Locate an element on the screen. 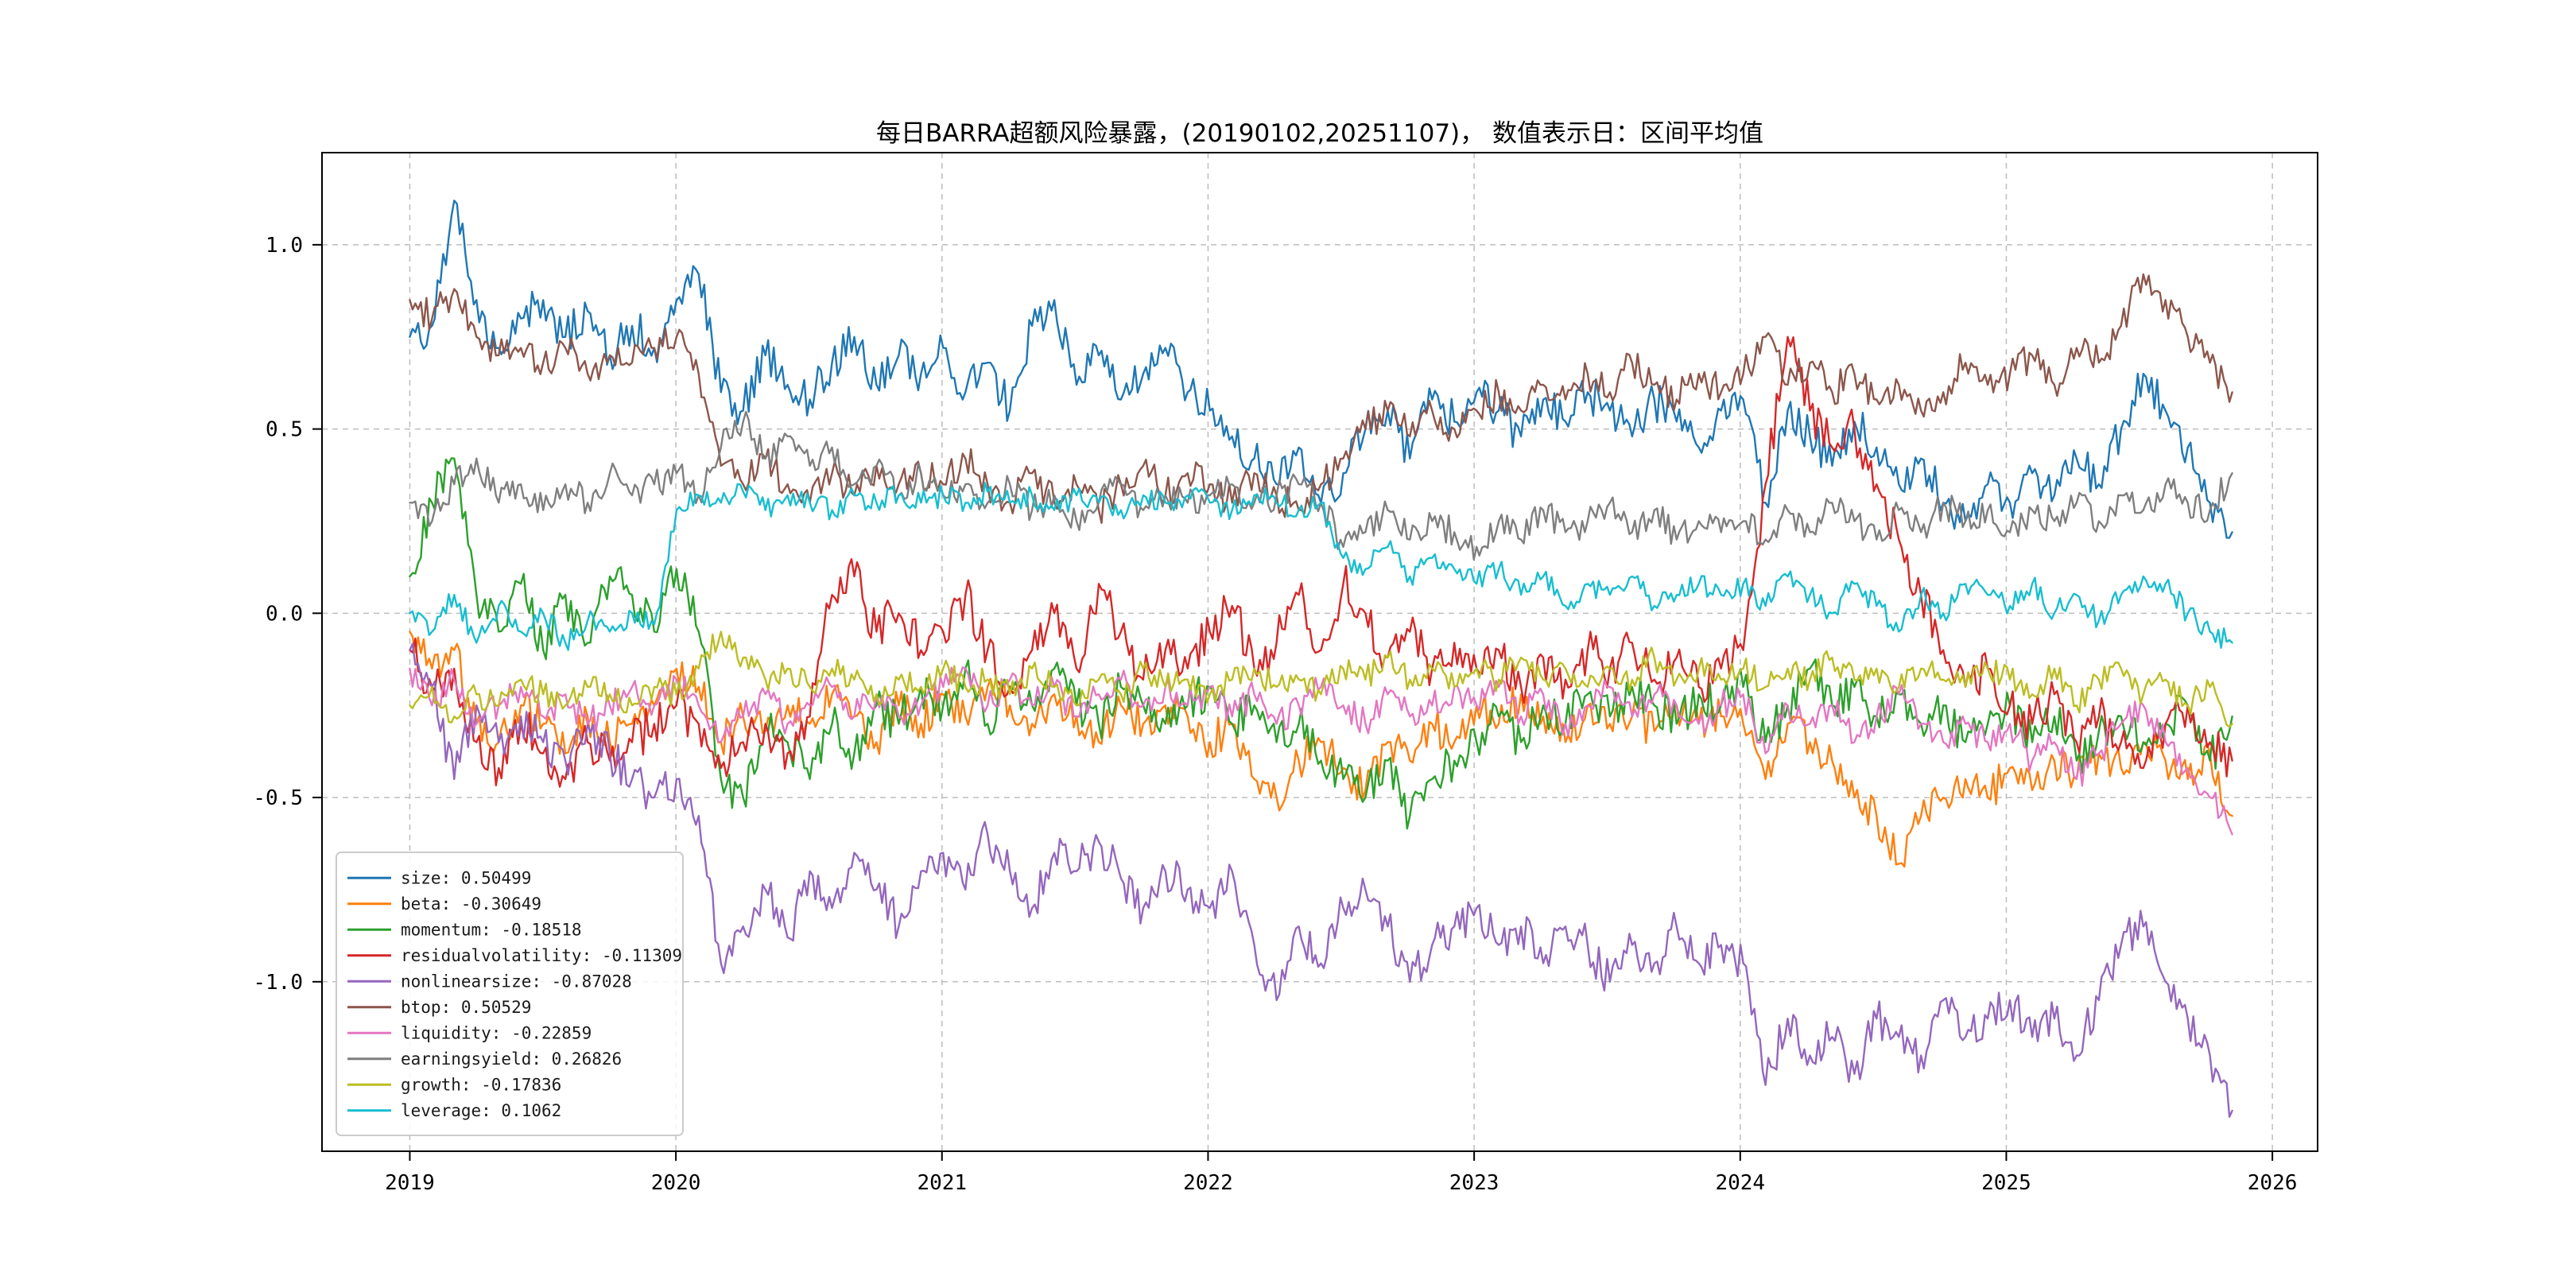  legend-label-earningsyield: earningsyield: 0.26826 is located at coordinates (512, 1059).